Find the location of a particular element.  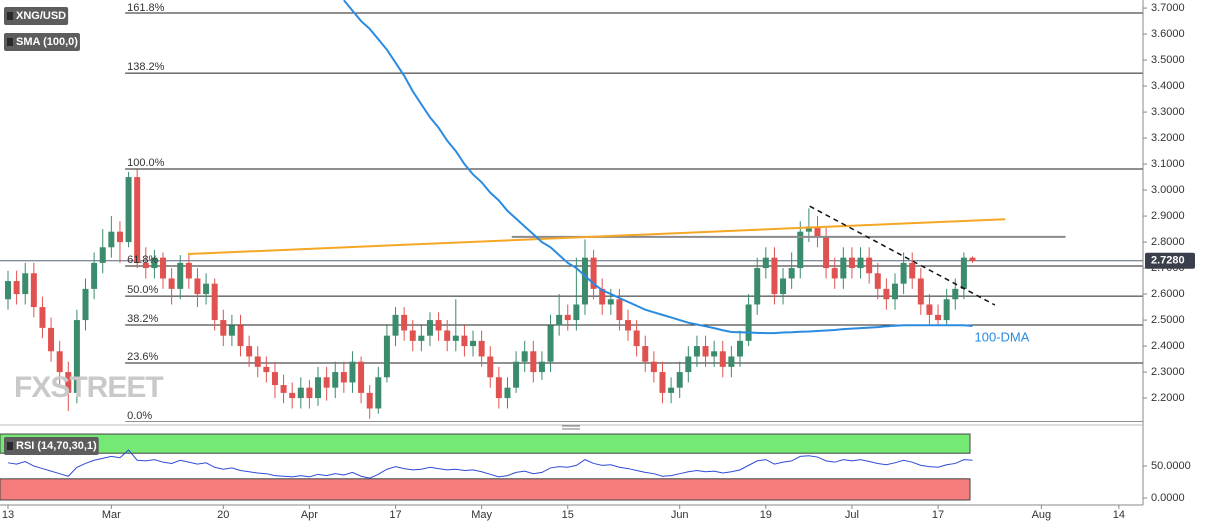

last-price-tag is located at coordinates (1170, 260).